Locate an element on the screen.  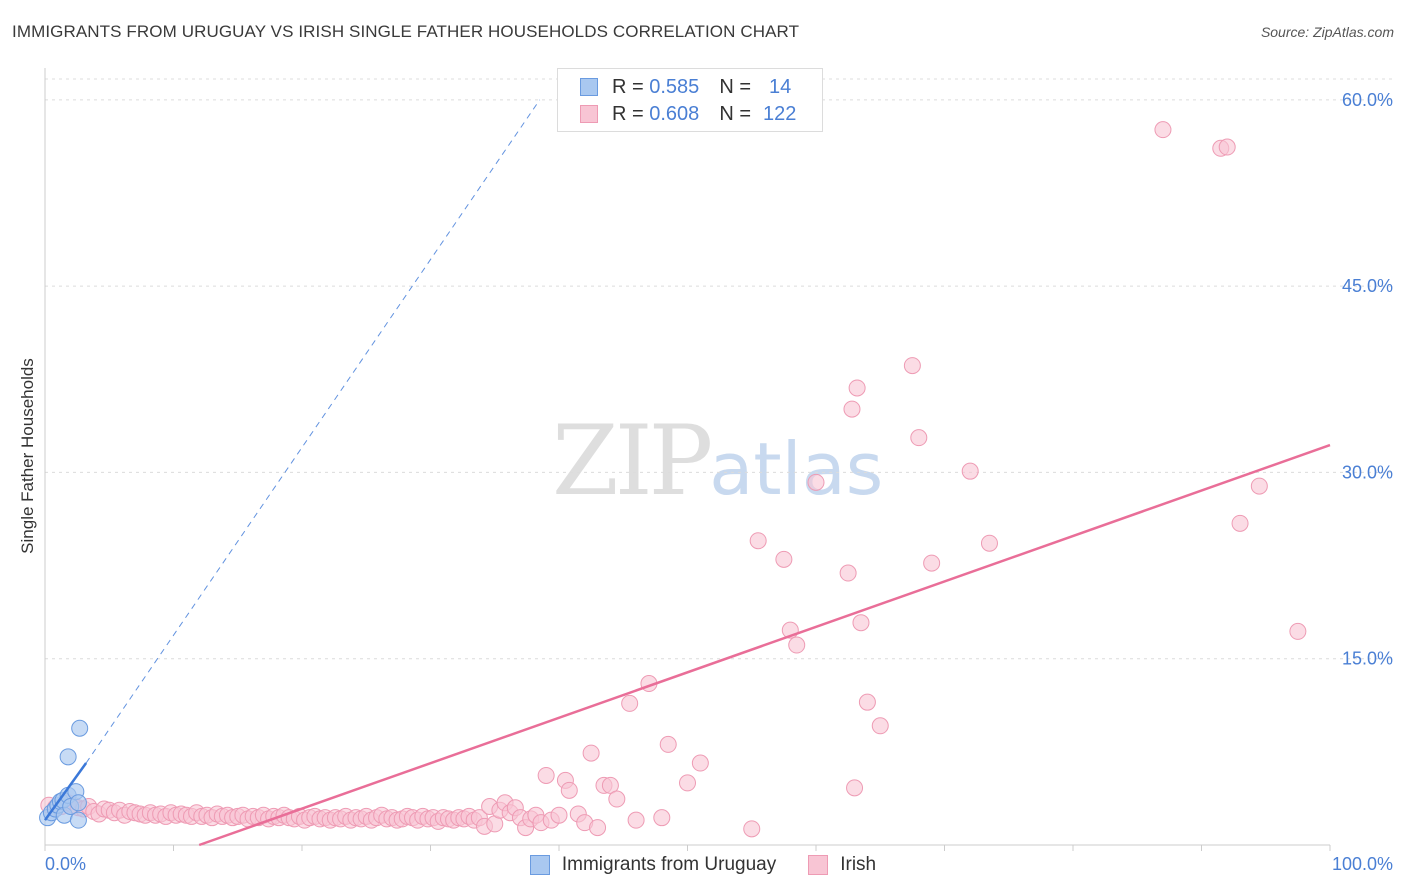
y-tick-label: 60.0% is located at coordinates (1367, 100).